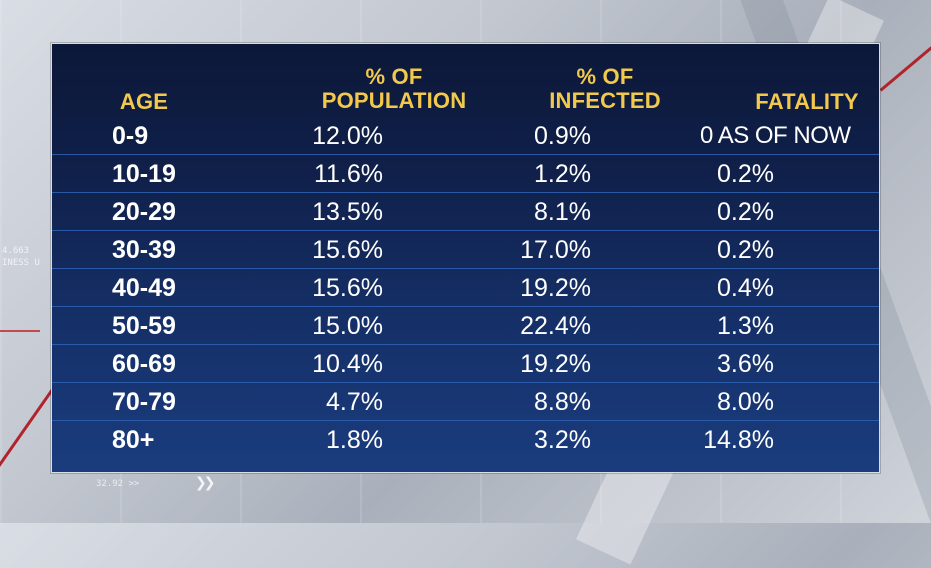 The width and height of the screenshot is (931, 568). Describe the element at coordinates (394, 100) in the screenshot. I see `header-population-line2: POPULATION` at that location.